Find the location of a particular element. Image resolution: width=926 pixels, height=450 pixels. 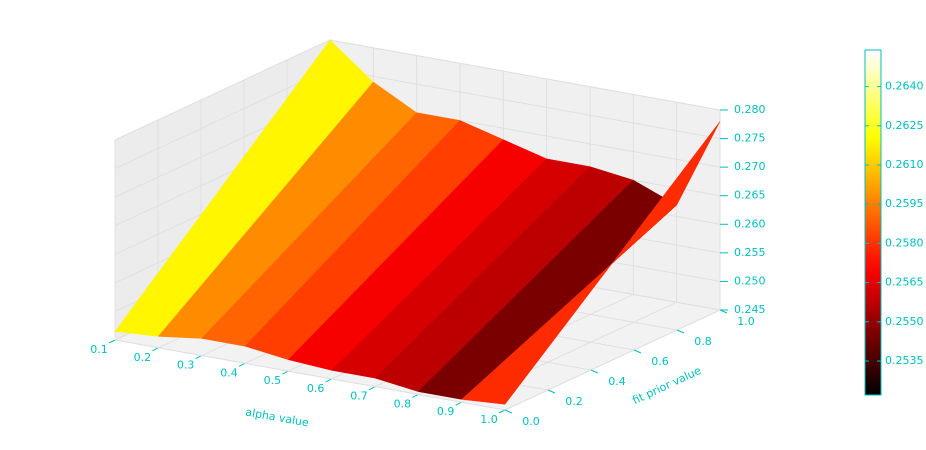

y-tick-label: 0.2 is located at coordinates (574, 401).